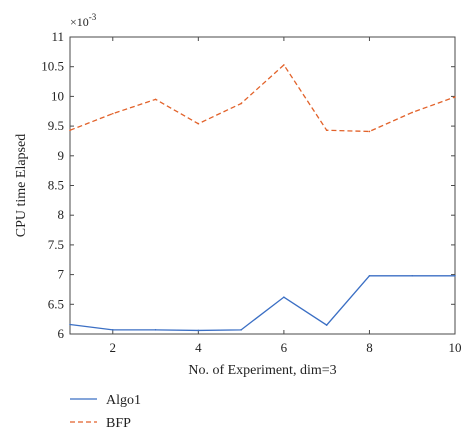 This screenshot has width=474, height=443. Describe the element at coordinates (57, 95) in the screenshot. I see `y-tick-label: 10` at that location.